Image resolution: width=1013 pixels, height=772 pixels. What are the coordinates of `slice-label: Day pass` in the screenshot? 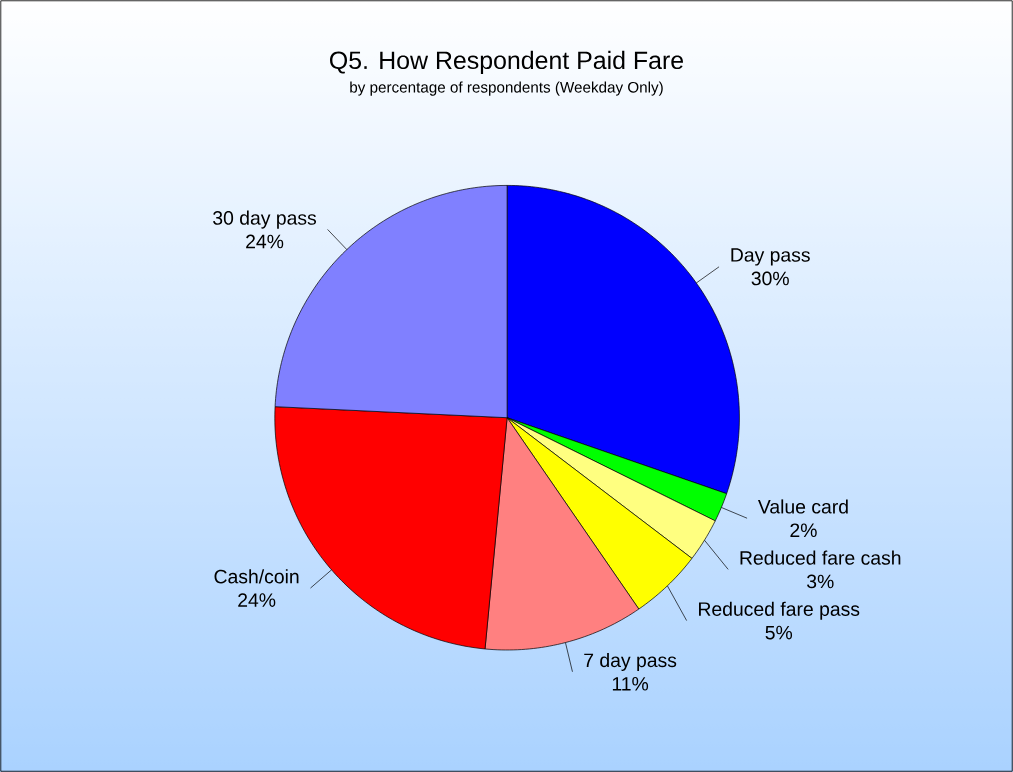 It's located at (770, 257).